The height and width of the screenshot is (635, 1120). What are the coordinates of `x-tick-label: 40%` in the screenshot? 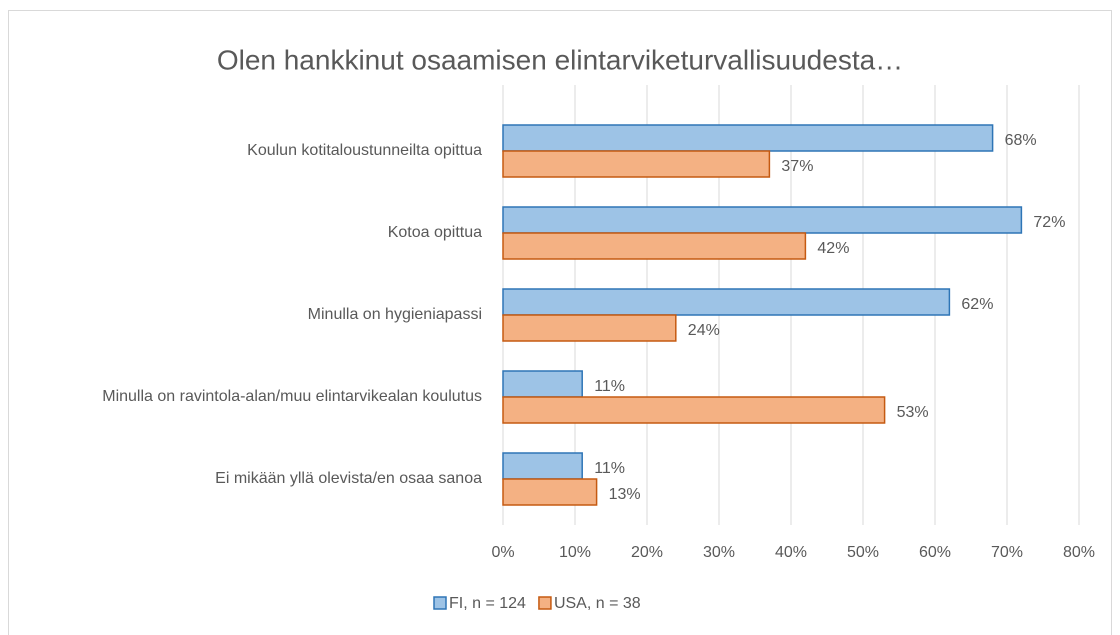 It's located at (791, 552).